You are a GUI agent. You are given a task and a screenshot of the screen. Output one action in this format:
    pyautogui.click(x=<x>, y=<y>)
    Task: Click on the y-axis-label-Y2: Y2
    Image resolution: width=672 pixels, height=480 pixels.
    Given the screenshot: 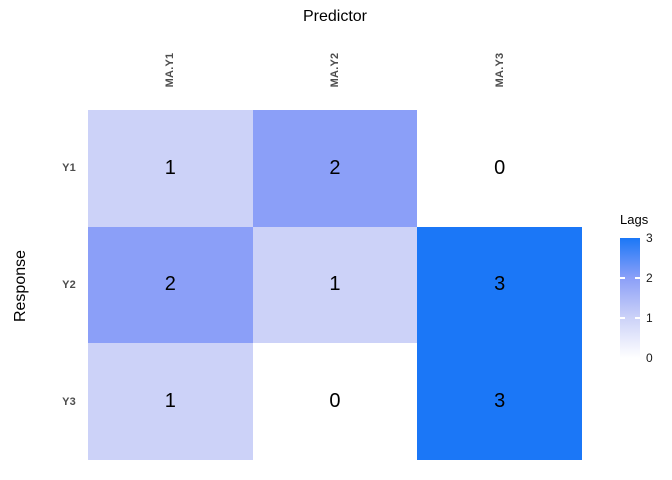 What is the action you would take?
    pyautogui.click(x=69, y=285)
    